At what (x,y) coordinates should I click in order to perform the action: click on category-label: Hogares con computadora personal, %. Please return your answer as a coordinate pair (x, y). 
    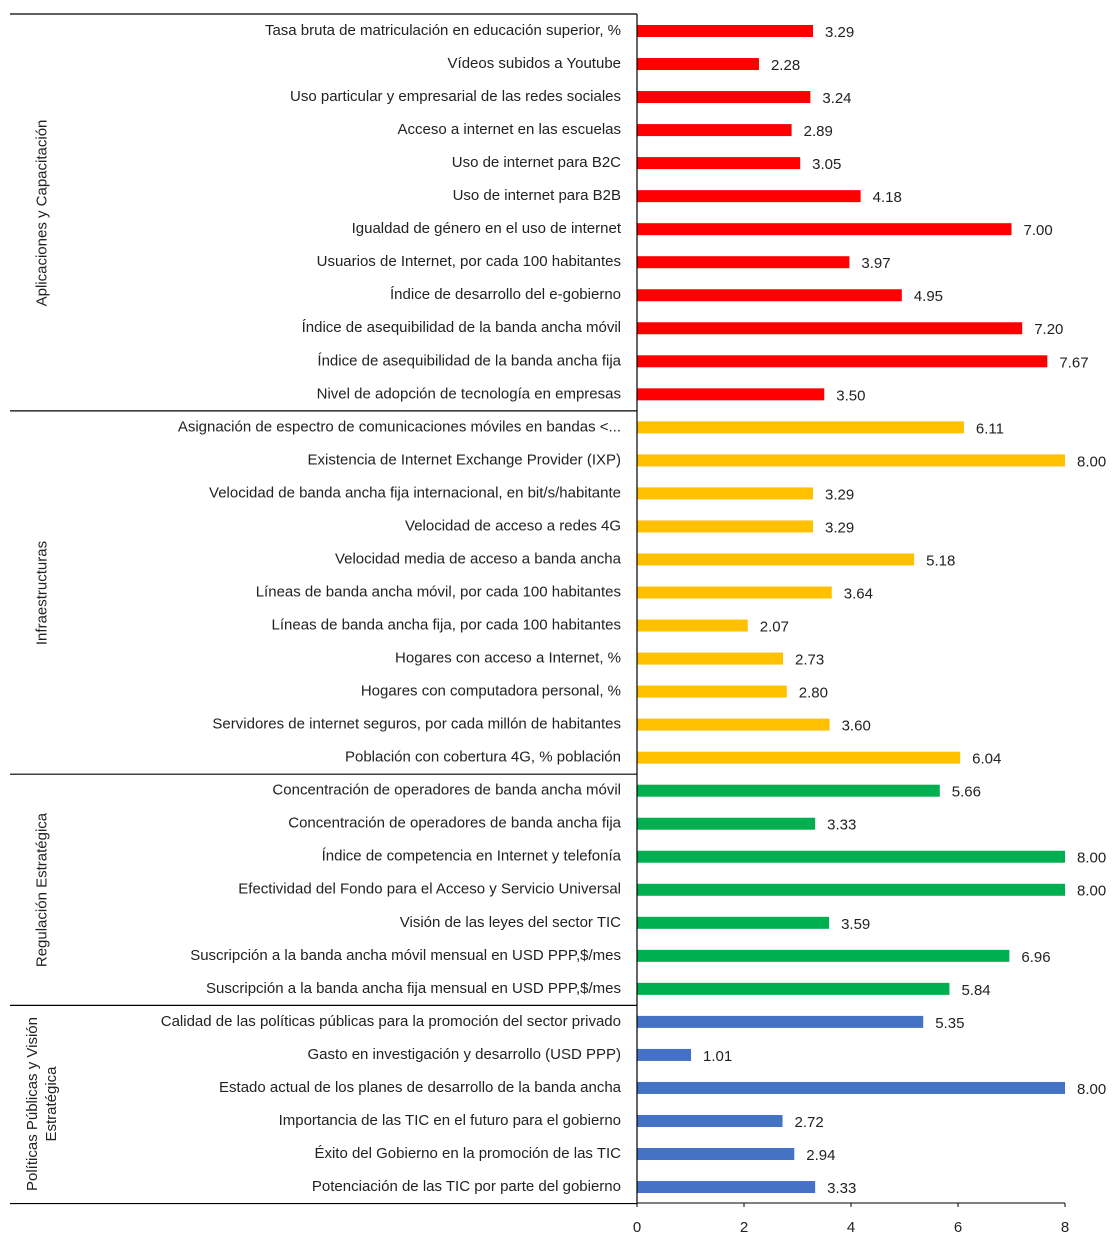
    Looking at the image, I should click on (491, 691).